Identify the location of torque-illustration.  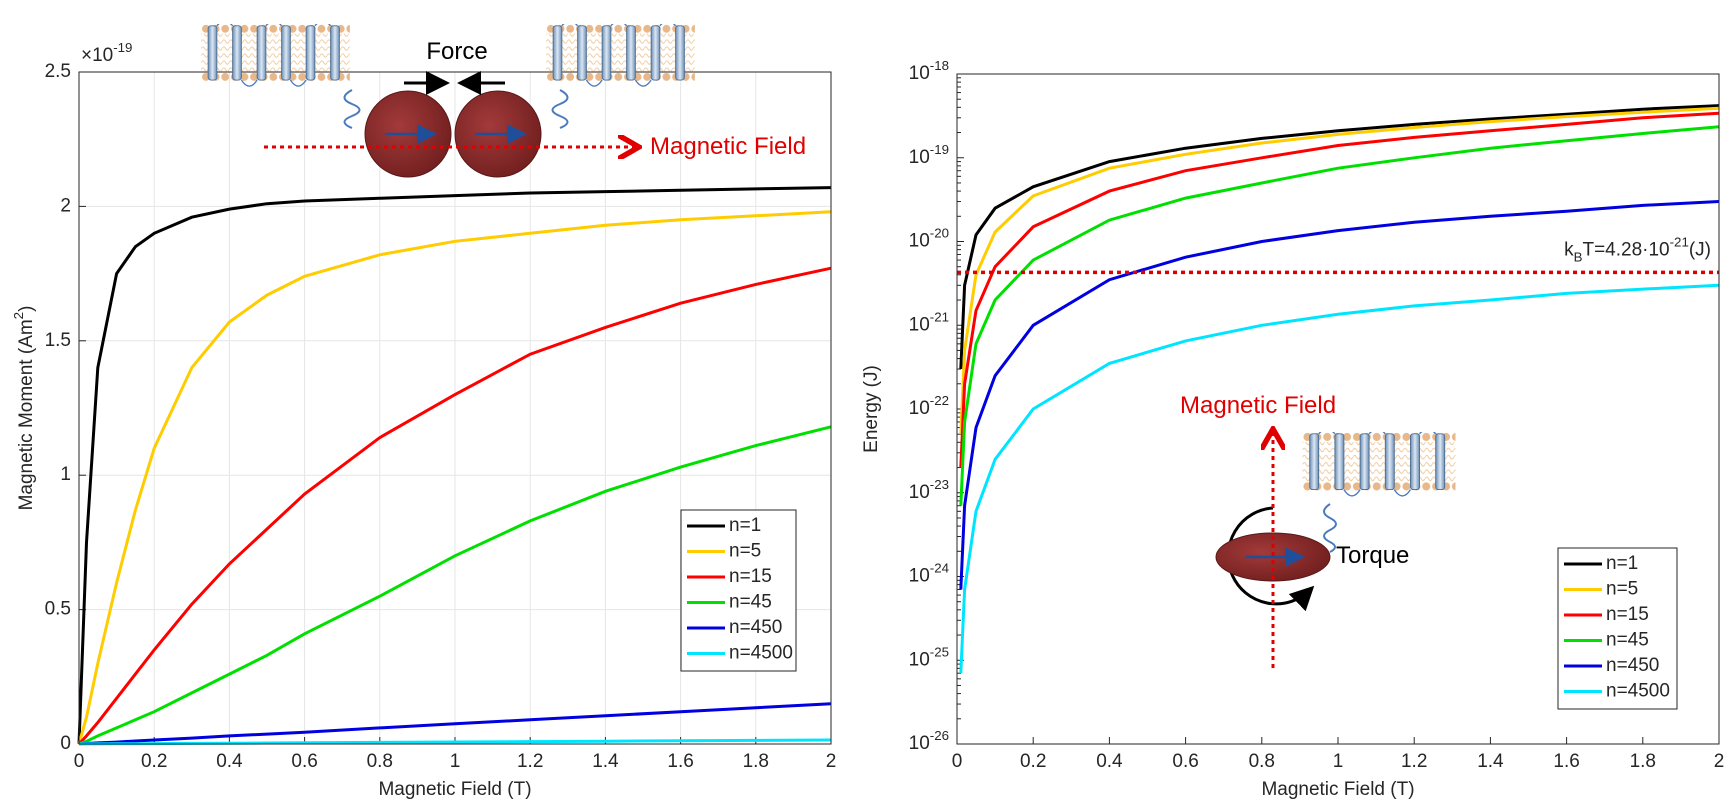
(1336, 548).